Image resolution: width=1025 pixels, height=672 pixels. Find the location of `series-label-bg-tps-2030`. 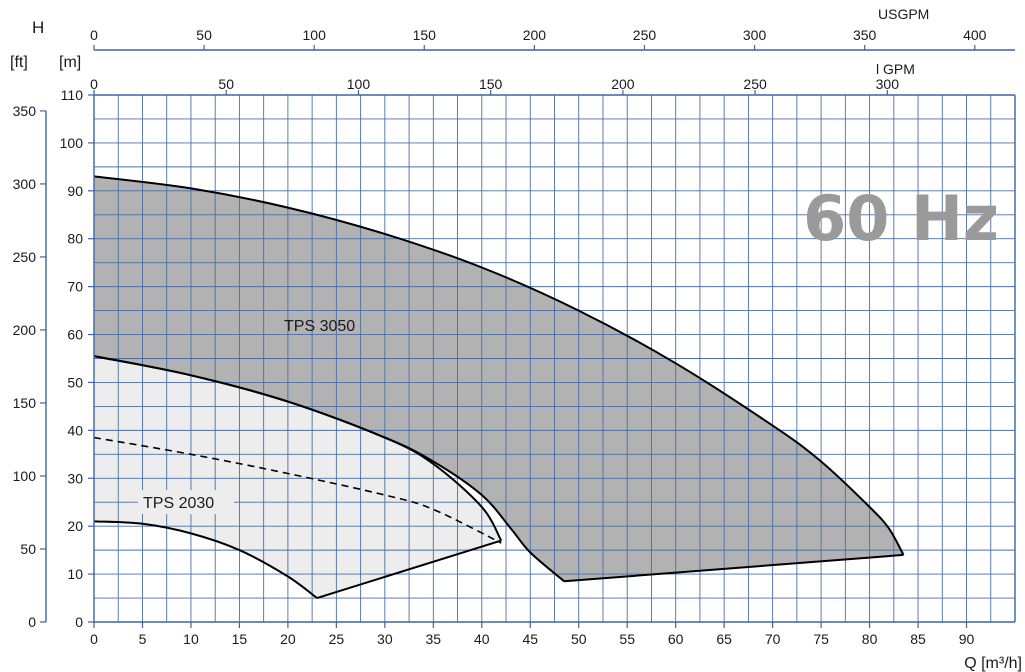

series-label-bg-tps-2030 is located at coordinates (186, 502).